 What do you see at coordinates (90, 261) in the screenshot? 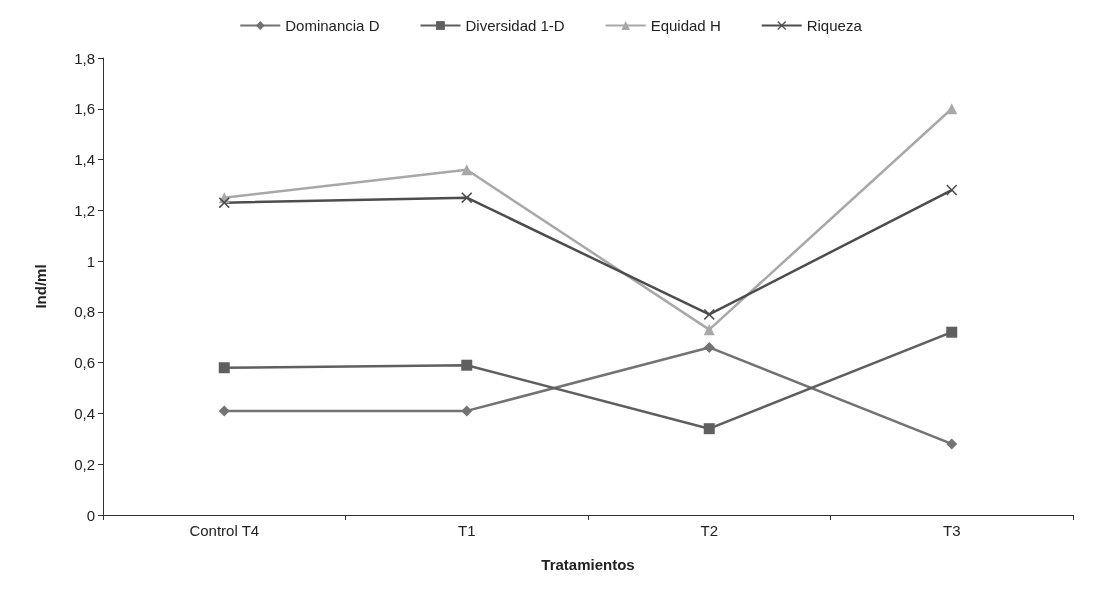
I see `y-tick-label: 1` at bounding box center [90, 261].